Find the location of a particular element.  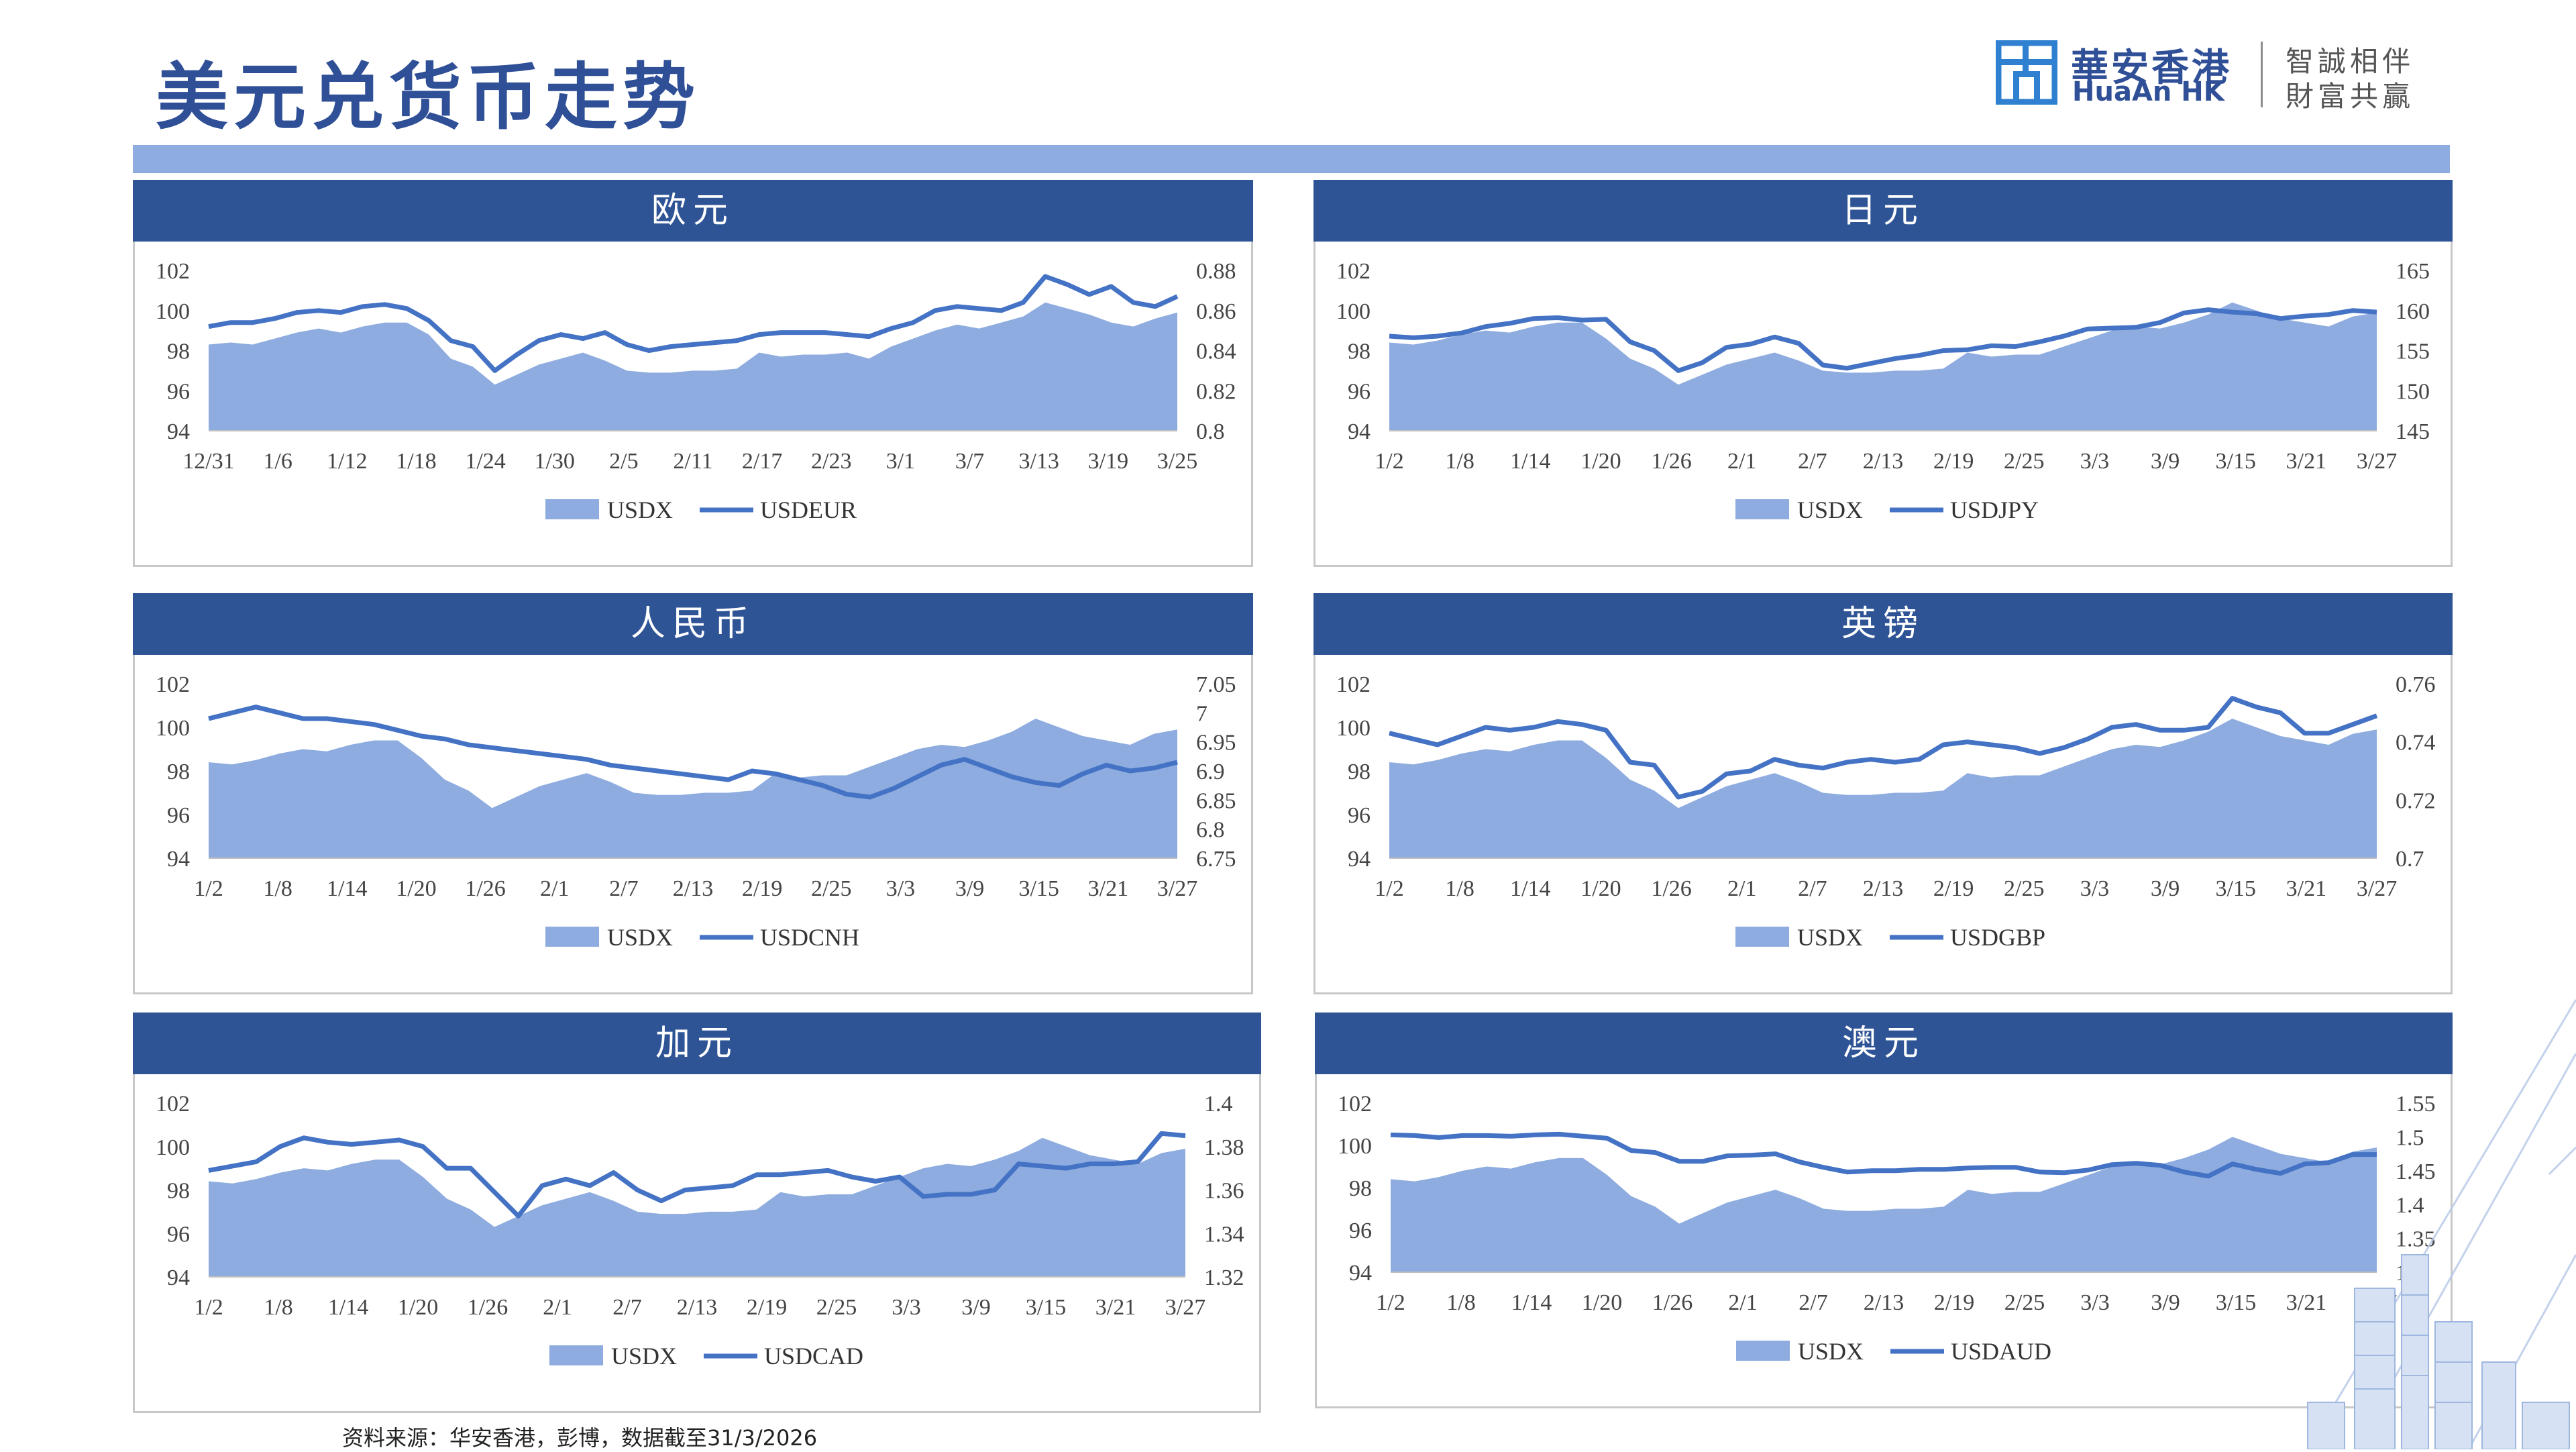

x-tick-label: 2/11 is located at coordinates (692, 462).